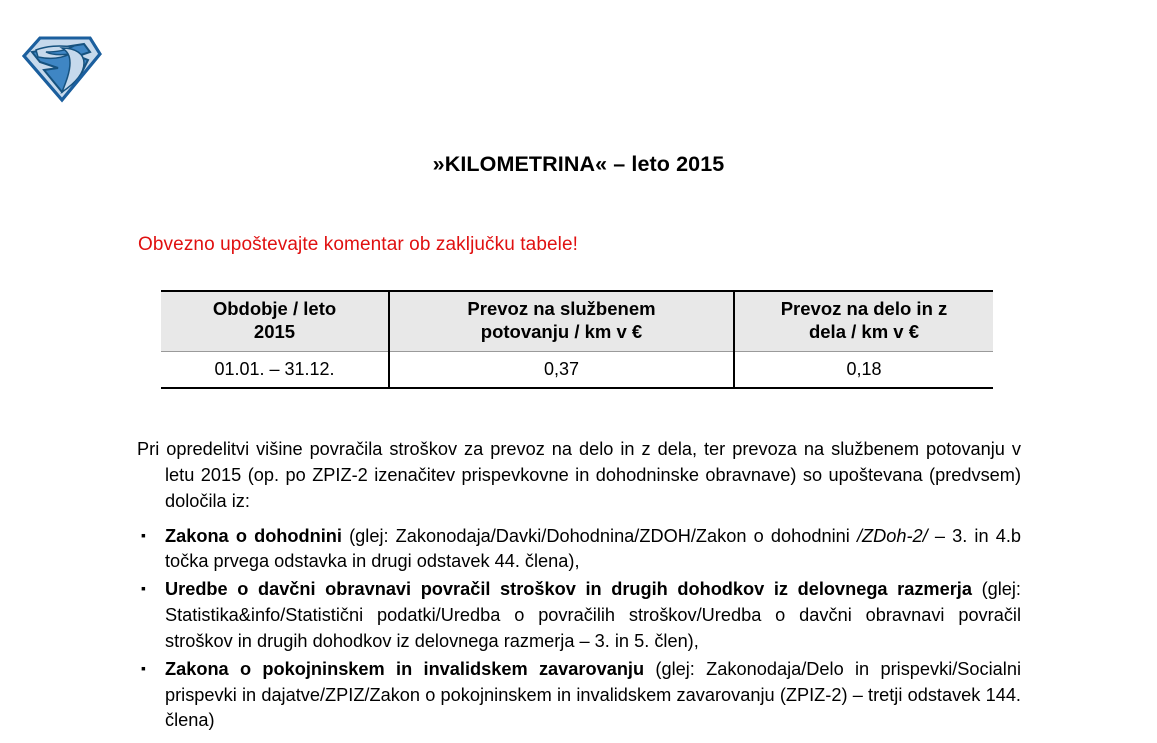 The image size is (1157, 743). What do you see at coordinates (561, 308) in the screenshot?
I see `header-line-1: Prevoz na službenem` at bounding box center [561, 308].